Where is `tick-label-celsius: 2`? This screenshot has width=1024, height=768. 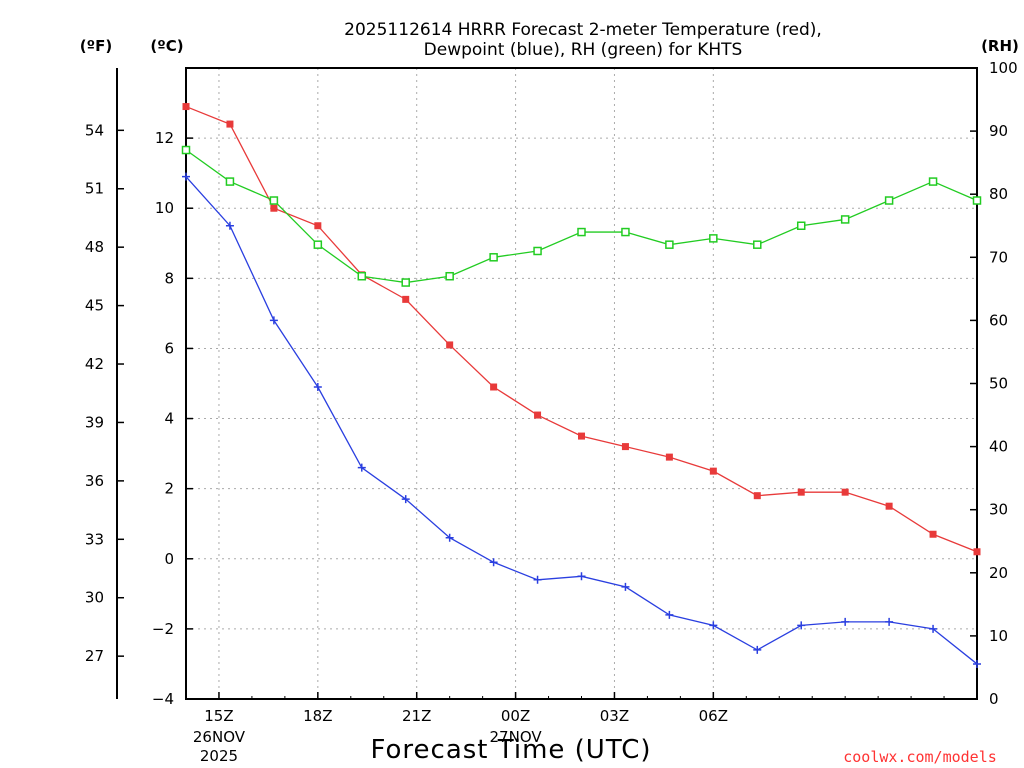
tick-label-celsius: 2 is located at coordinates (169, 489).